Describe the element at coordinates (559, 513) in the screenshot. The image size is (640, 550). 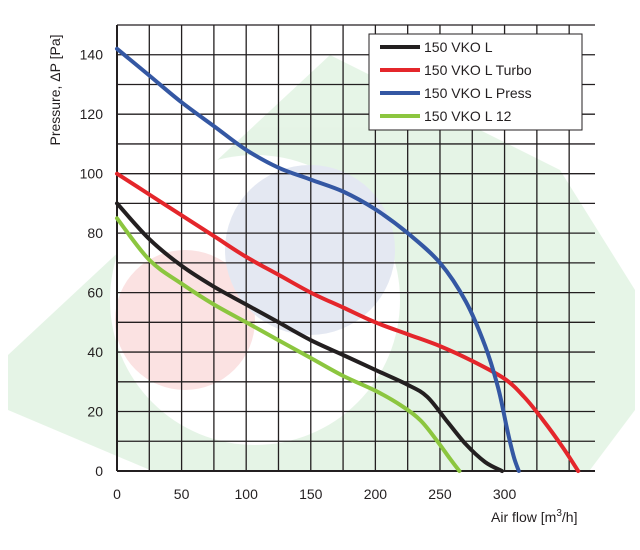
I see `x-axis-label-superscript: 3` at that location.